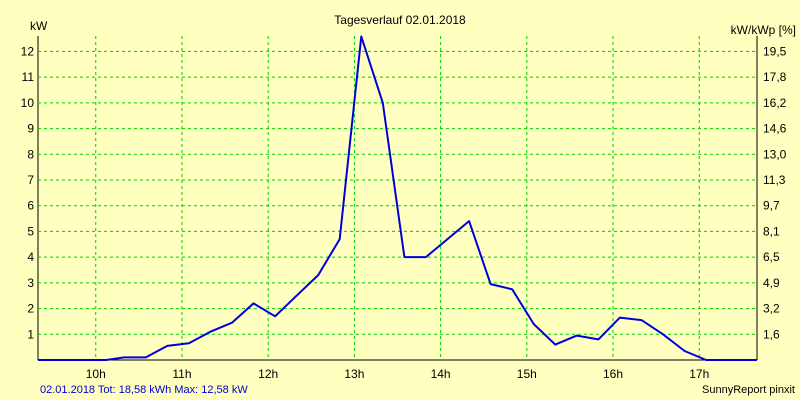 Image resolution: width=800 pixels, height=400 pixels. Describe the element at coordinates (28, 77) in the screenshot. I see `y-tick-label: 11` at that location.